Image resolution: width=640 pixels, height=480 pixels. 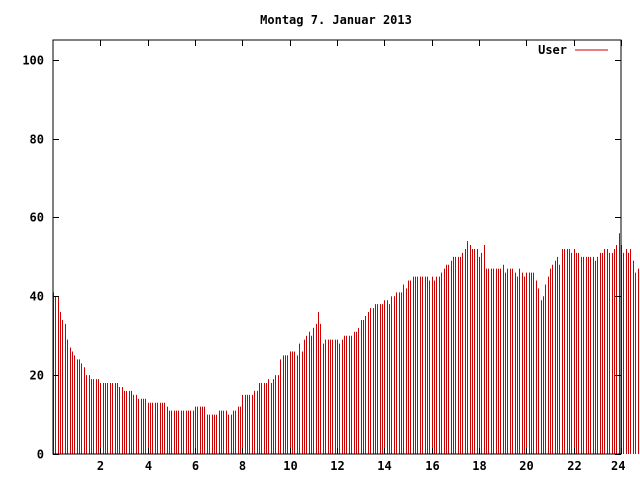 What do you see at coordinates (573, 50) in the screenshot?
I see `legend: User` at bounding box center [573, 50].